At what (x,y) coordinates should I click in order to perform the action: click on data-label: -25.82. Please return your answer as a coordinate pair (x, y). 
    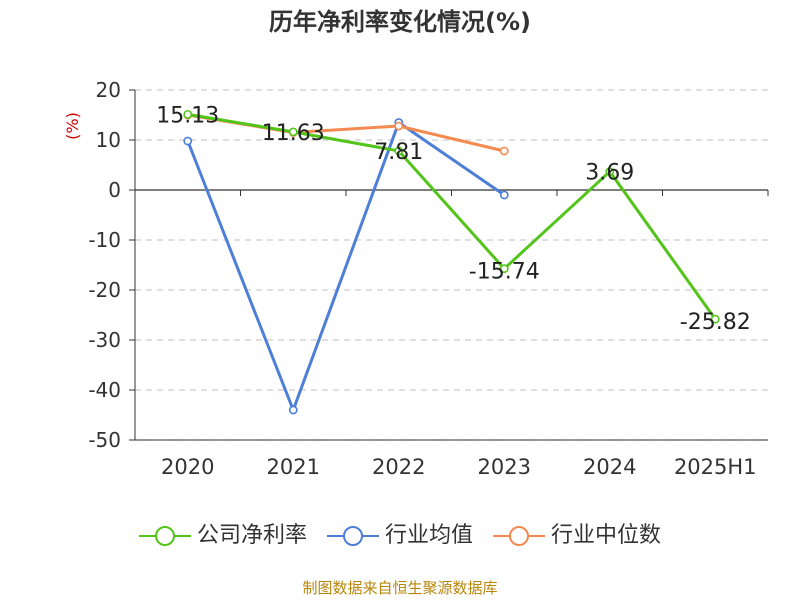
    Looking at the image, I should click on (715, 322).